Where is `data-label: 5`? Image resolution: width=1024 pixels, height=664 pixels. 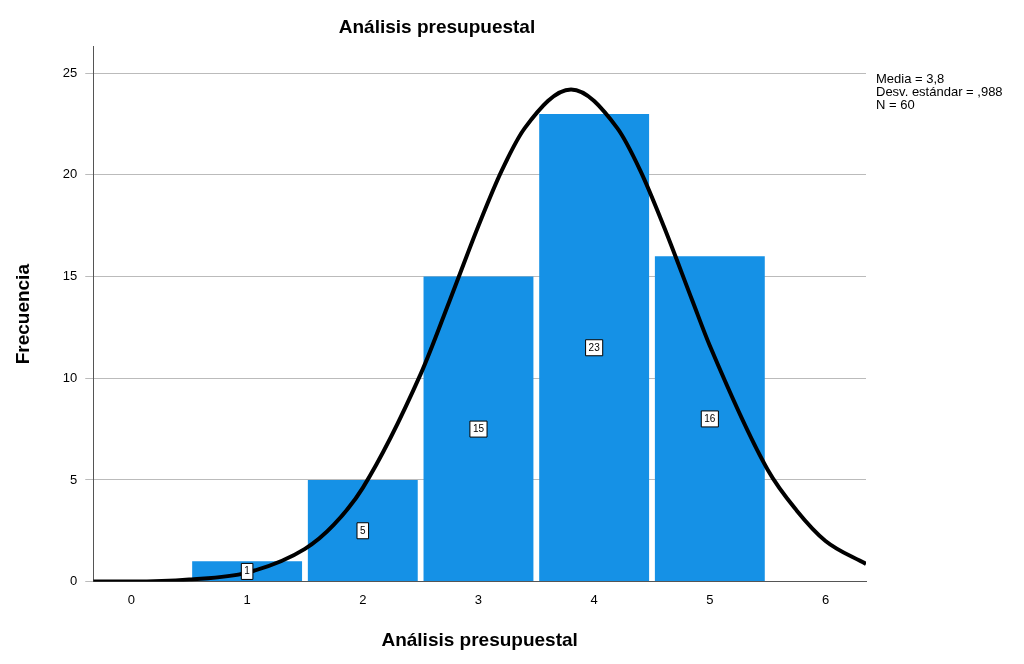 data-label: 5 is located at coordinates (363, 530).